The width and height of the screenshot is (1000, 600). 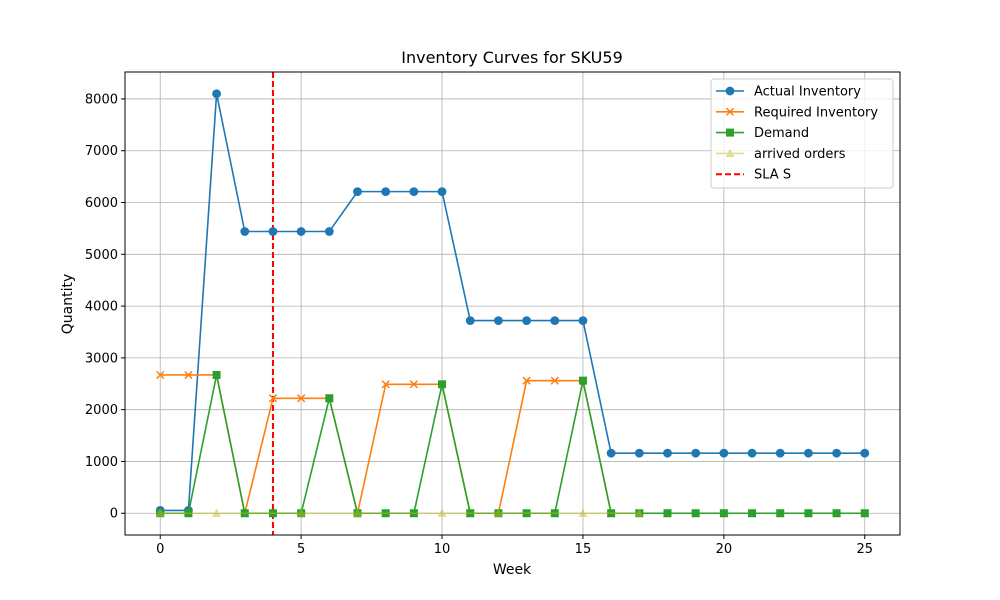 What do you see at coordinates (101, 99) in the screenshot?
I see `y-tick-label: 8000` at bounding box center [101, 99].